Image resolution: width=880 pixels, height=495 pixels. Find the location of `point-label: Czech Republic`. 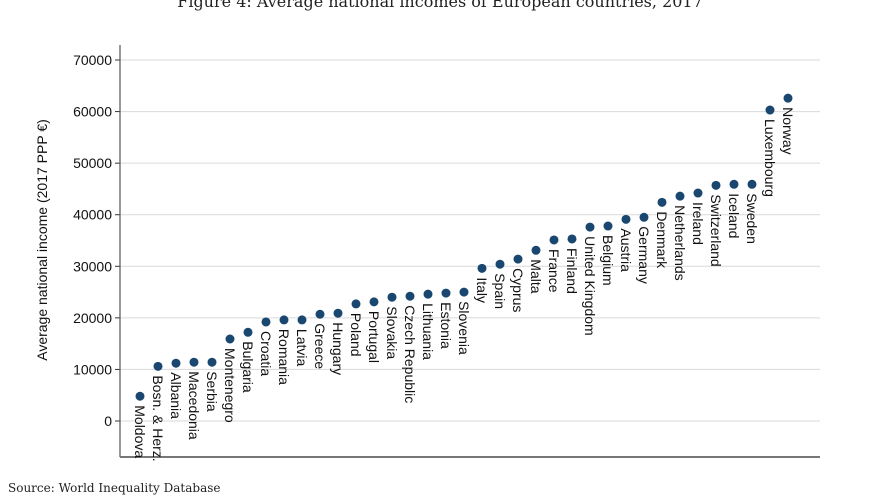

point-label: Czech Republic is located at coordinates (410, 354).